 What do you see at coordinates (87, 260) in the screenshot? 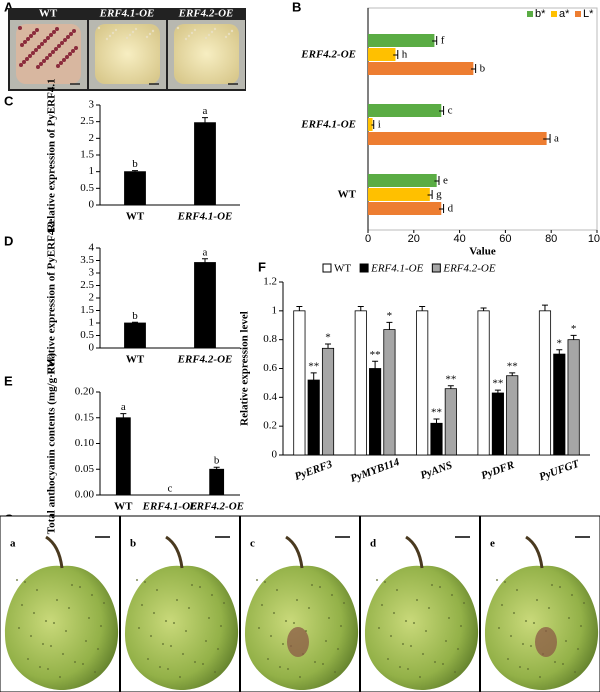
I see `y-tick-label: 3.5` at bounding box center [87, 260].